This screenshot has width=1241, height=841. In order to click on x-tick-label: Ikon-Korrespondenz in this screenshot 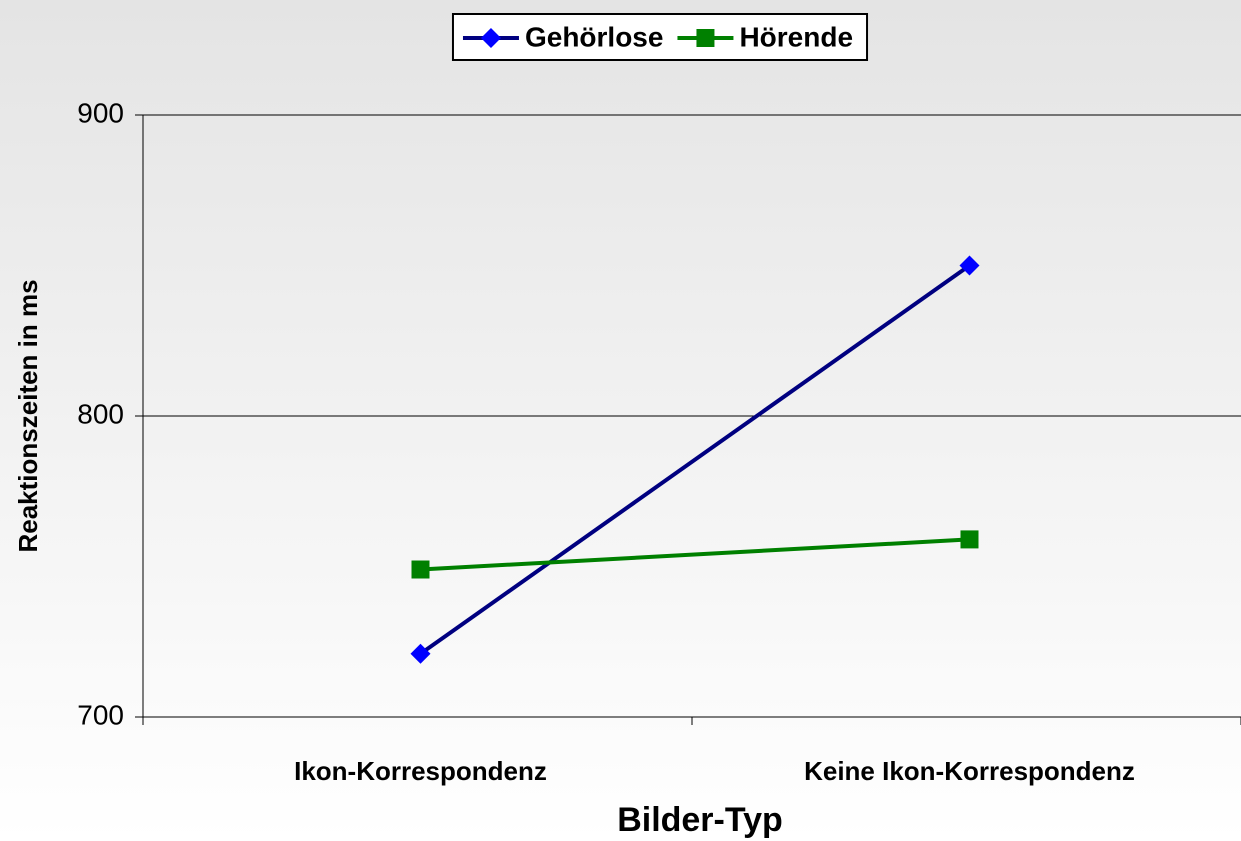, I will do `click(420, 771)`.